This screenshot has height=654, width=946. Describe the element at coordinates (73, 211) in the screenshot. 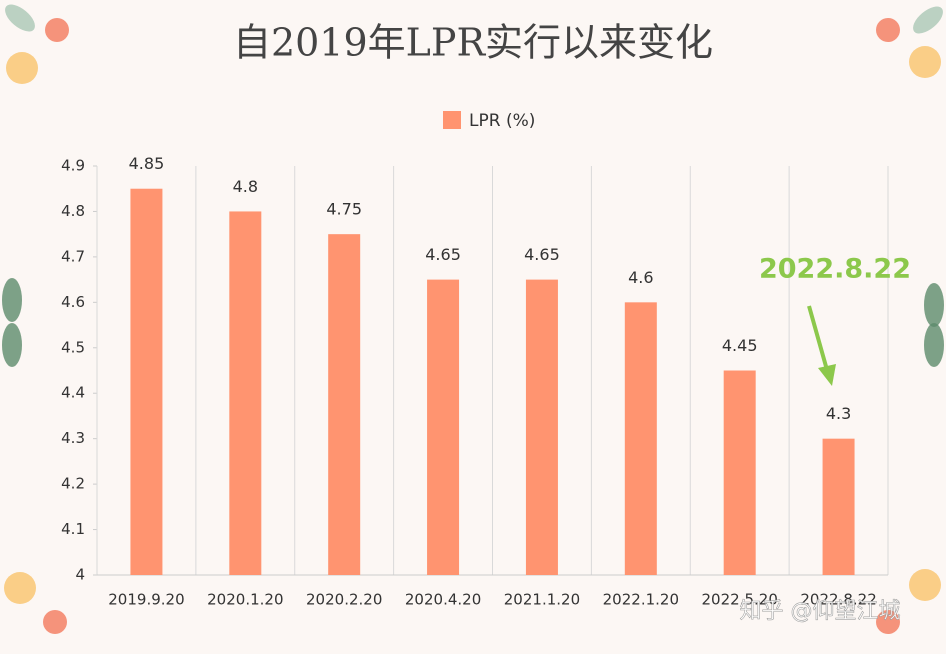

I see `y-tick-label: 4.8` at that location.